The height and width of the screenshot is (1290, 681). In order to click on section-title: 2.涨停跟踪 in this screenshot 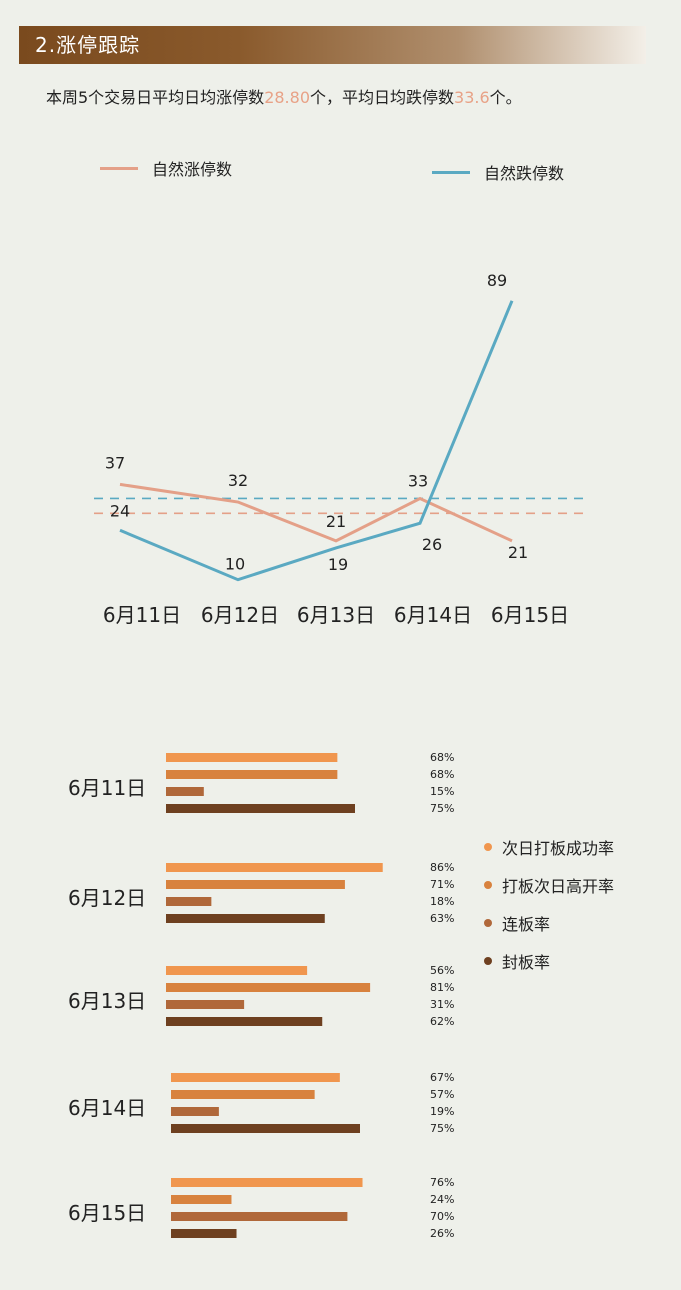, I will do `click(88, 45)`.